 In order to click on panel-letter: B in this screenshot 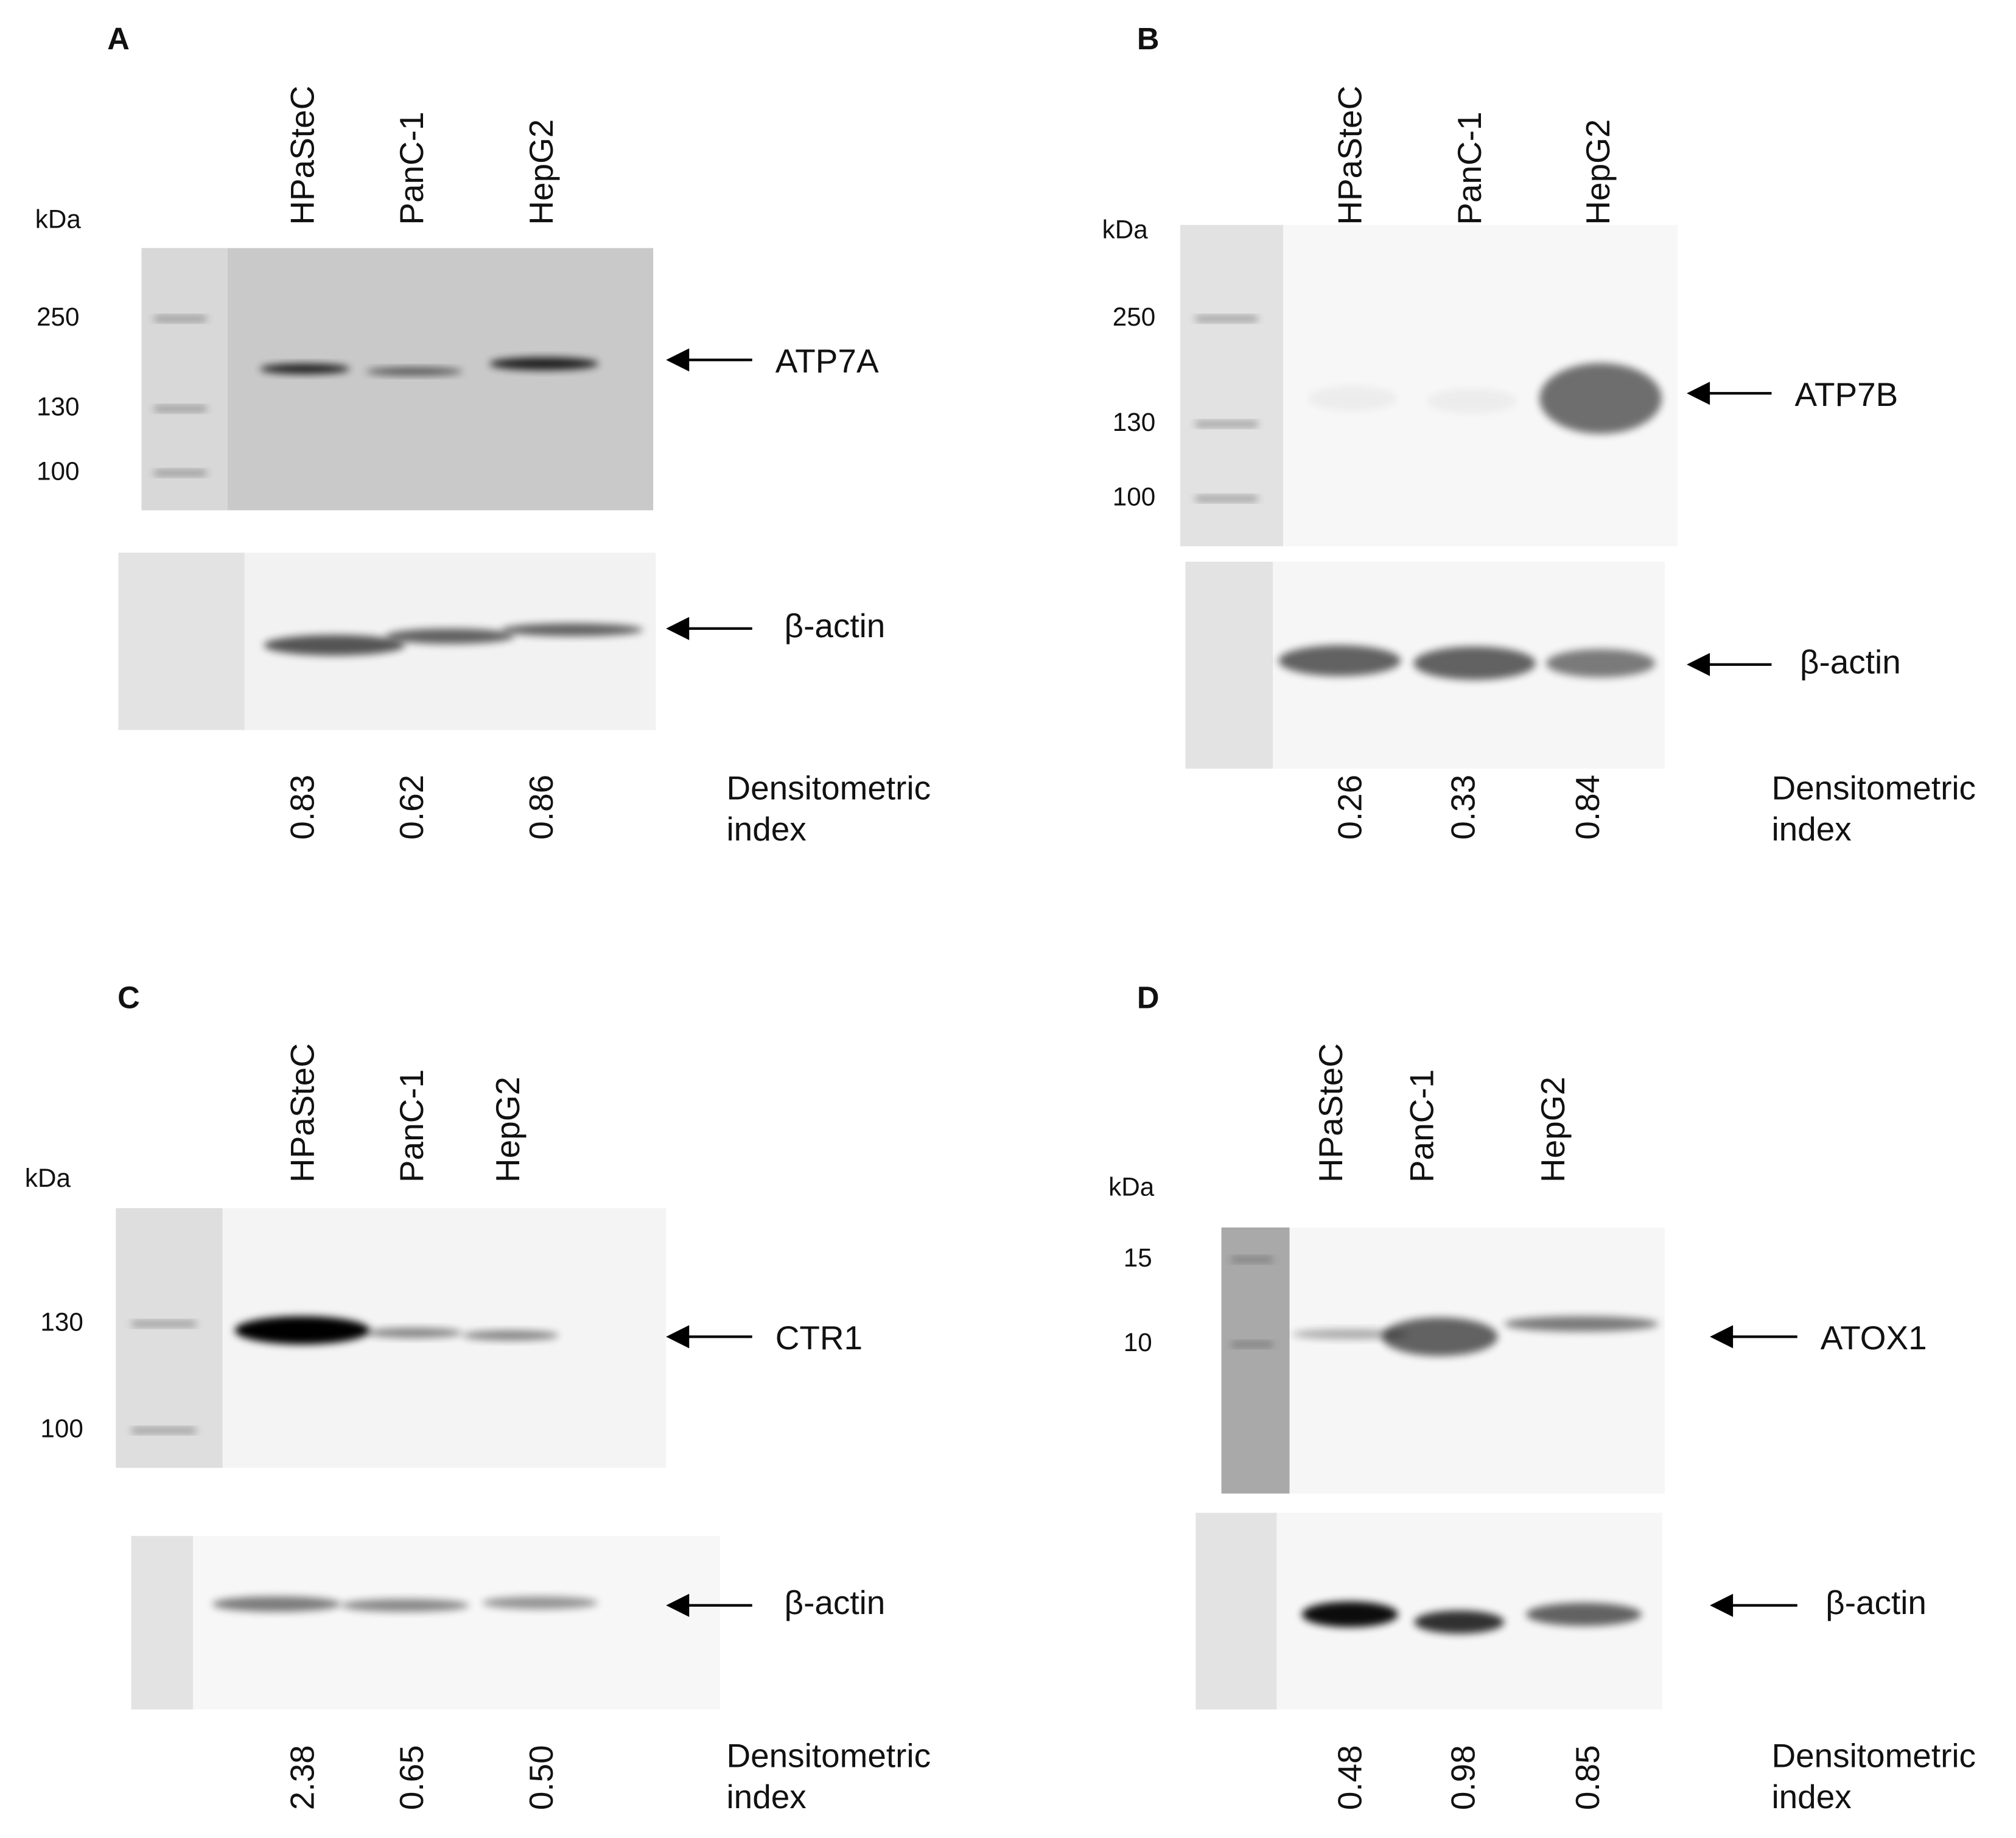, I will do `click(1148, 38)`.